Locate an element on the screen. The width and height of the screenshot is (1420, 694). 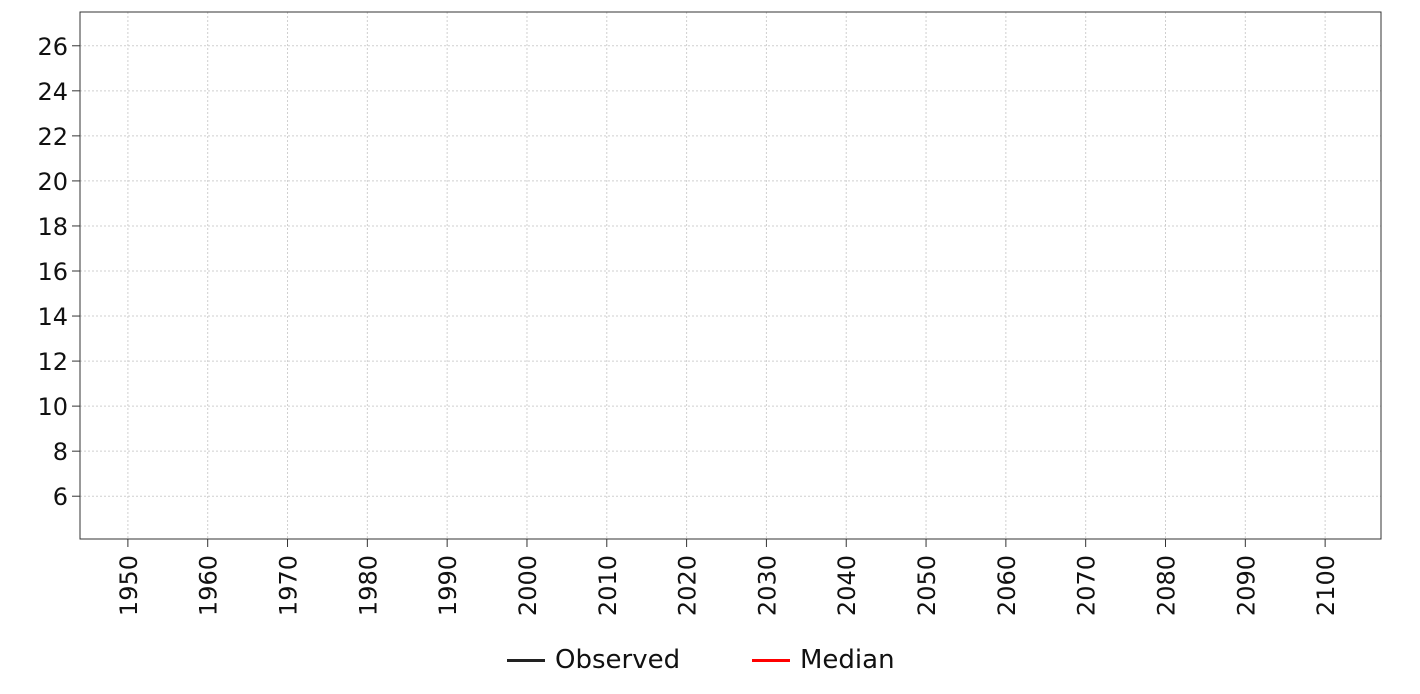
x-tick-label: 2010 is located at coordinates (608, 585).